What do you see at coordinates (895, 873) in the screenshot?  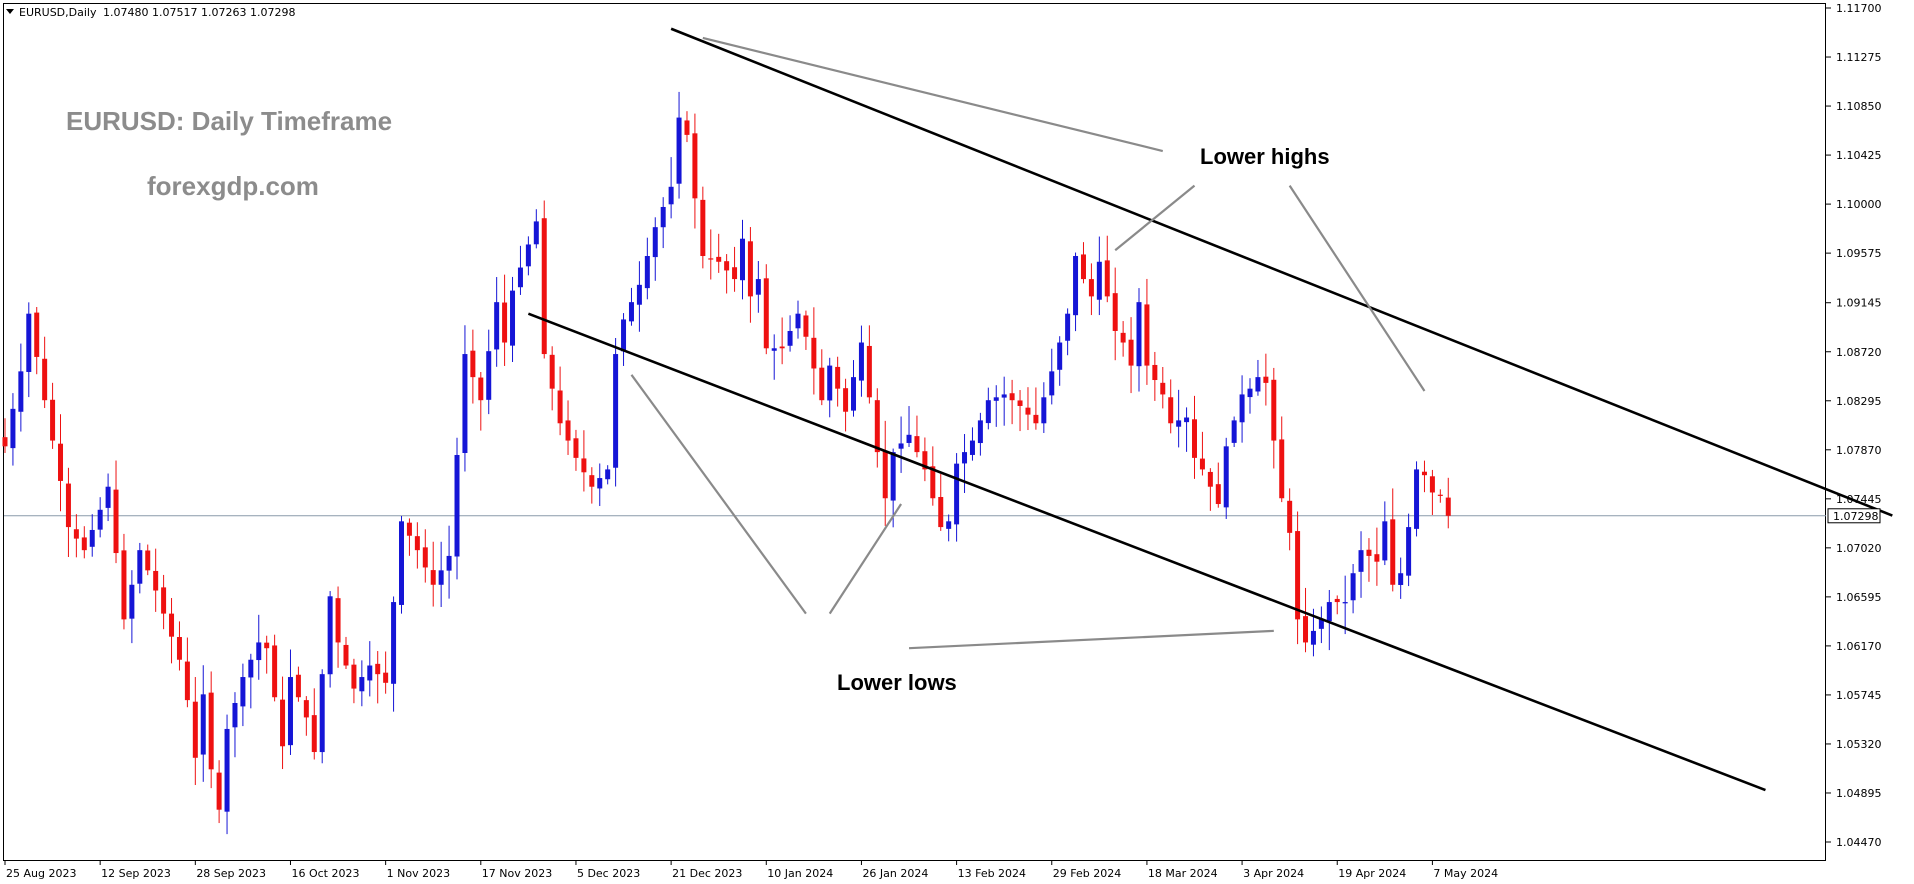 I see `x-tick-label: 26 Jan 2024` at bounding box center [895, 873].